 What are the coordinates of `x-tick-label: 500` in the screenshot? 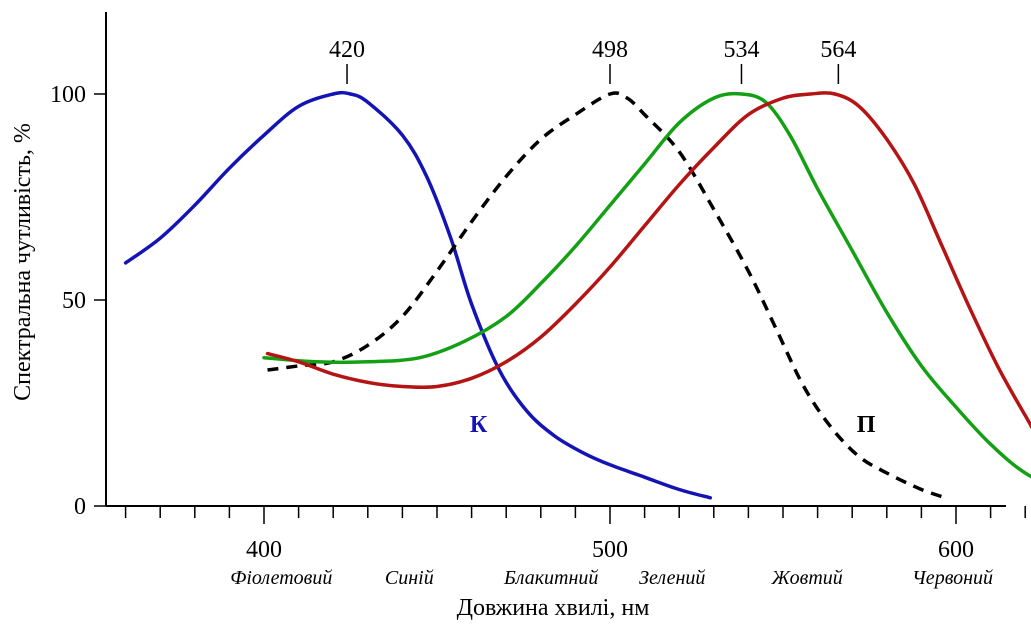 It's located at (610, 550).